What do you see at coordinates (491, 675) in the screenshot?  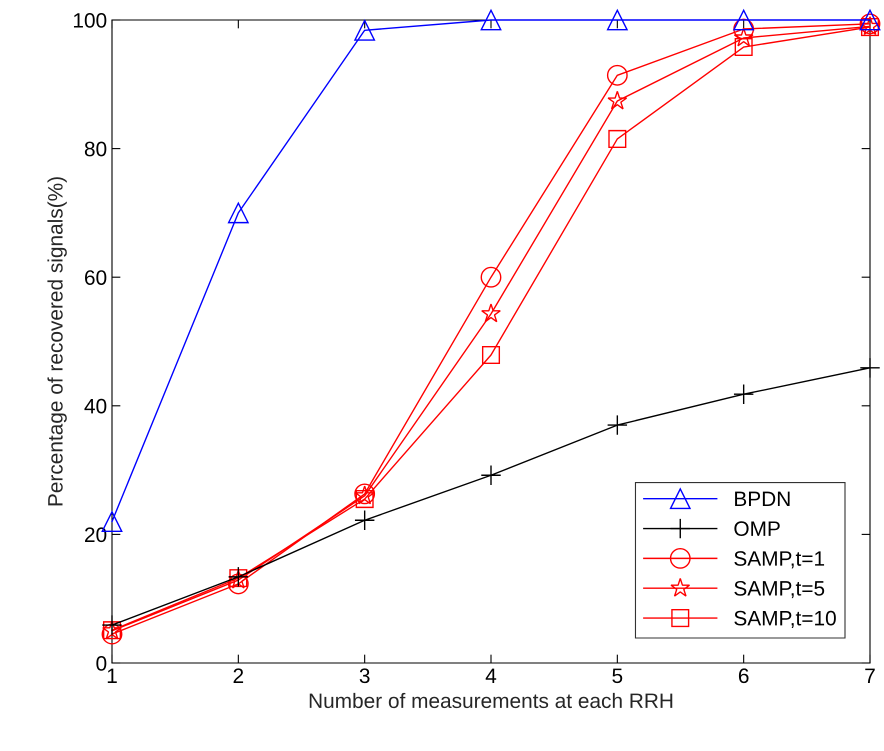 I see `x-tick-label: 4` at bounding box center [491, 675].